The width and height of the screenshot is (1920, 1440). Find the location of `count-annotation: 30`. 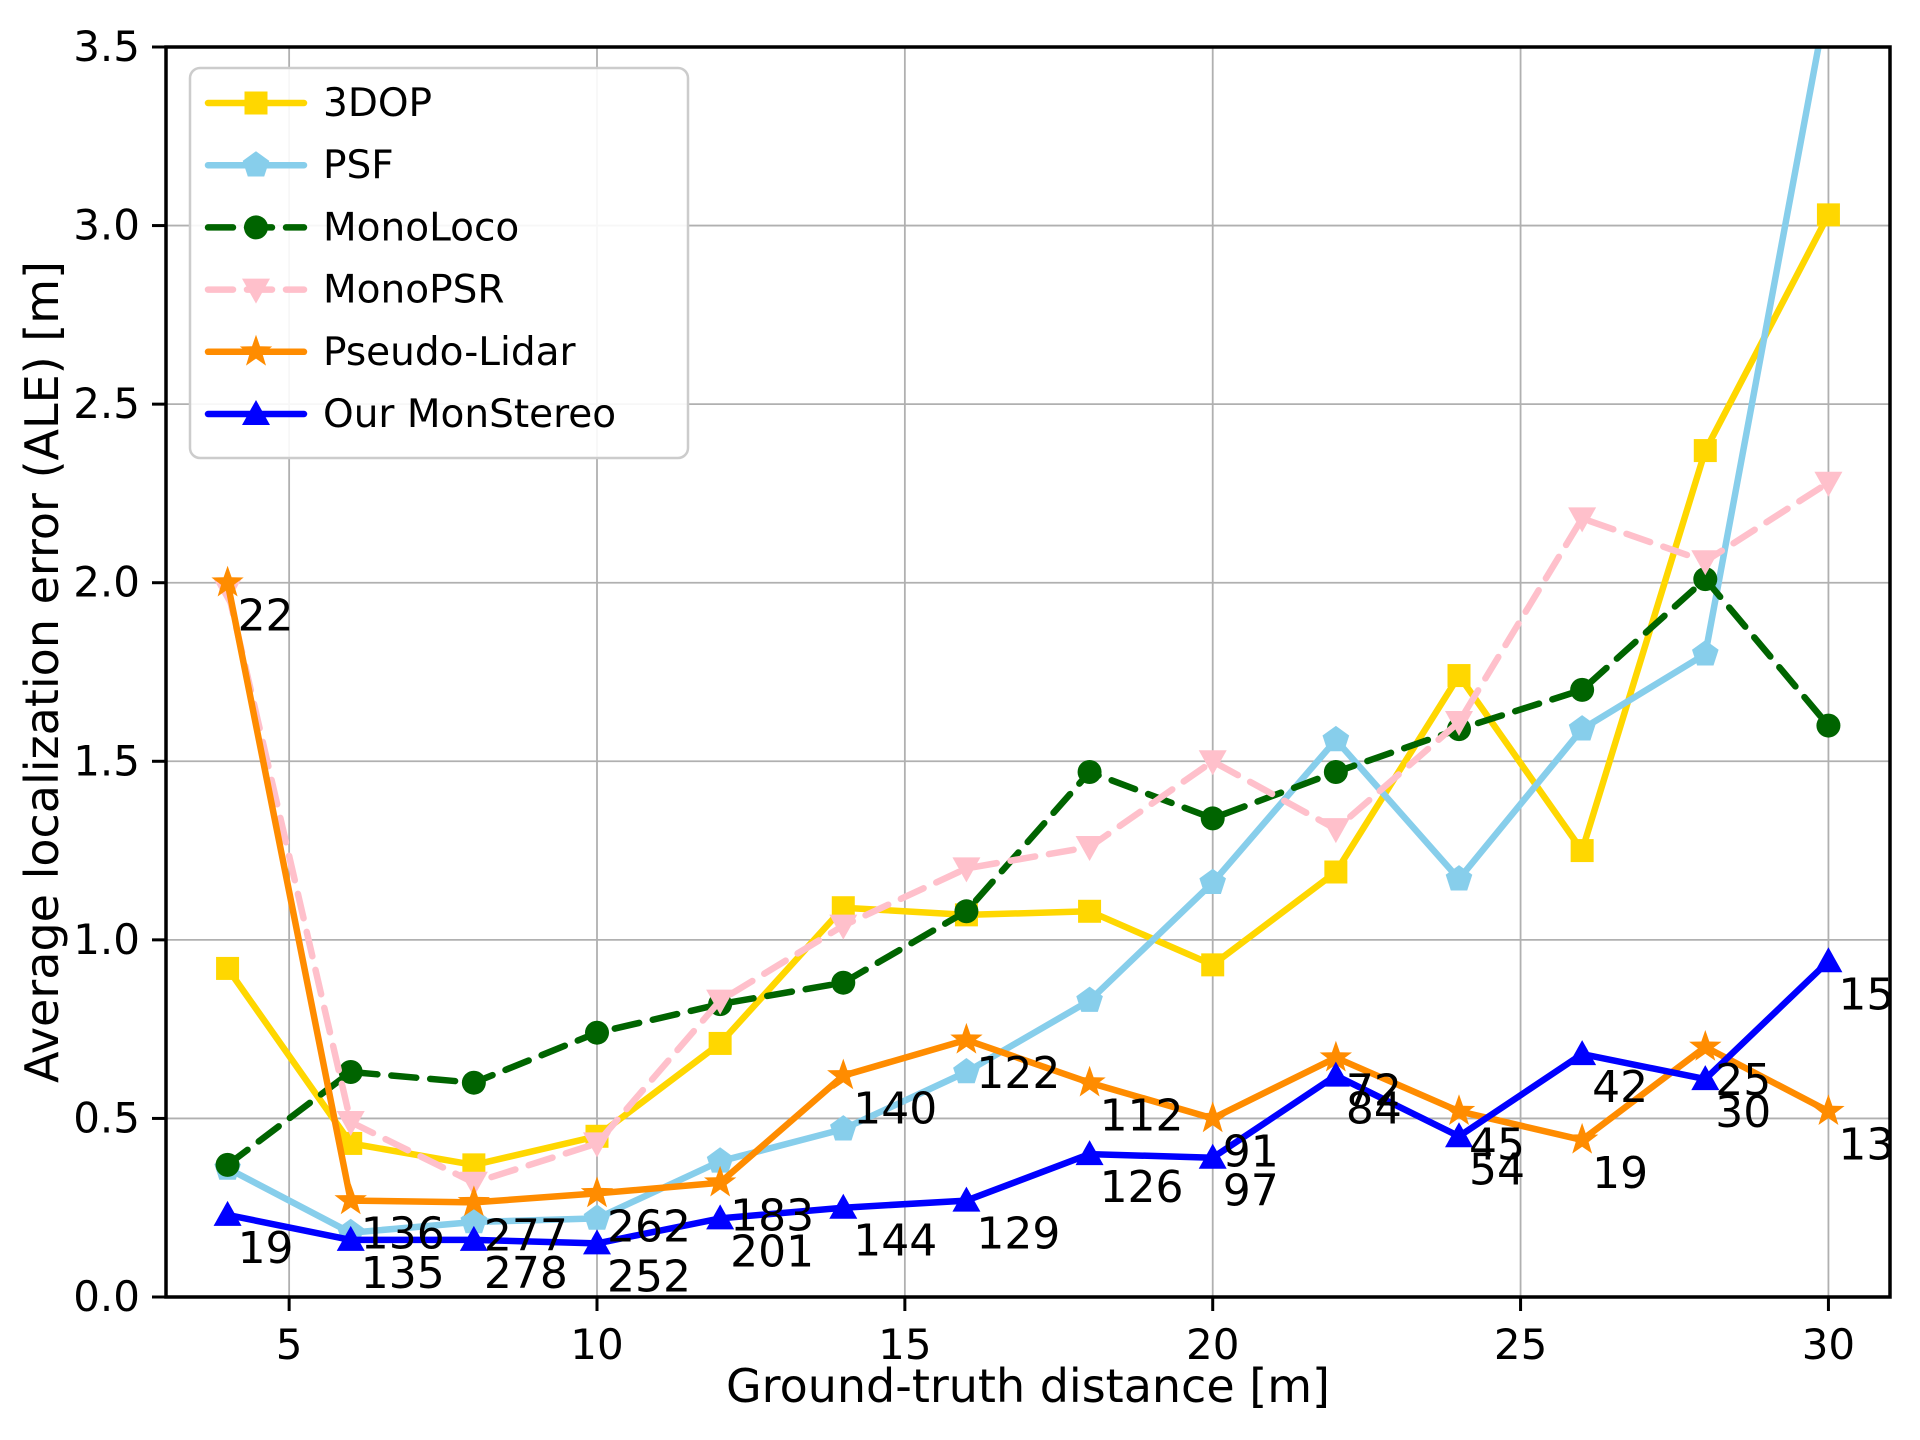

count-annotation: 30 is located at coordinates (1743, 1112).